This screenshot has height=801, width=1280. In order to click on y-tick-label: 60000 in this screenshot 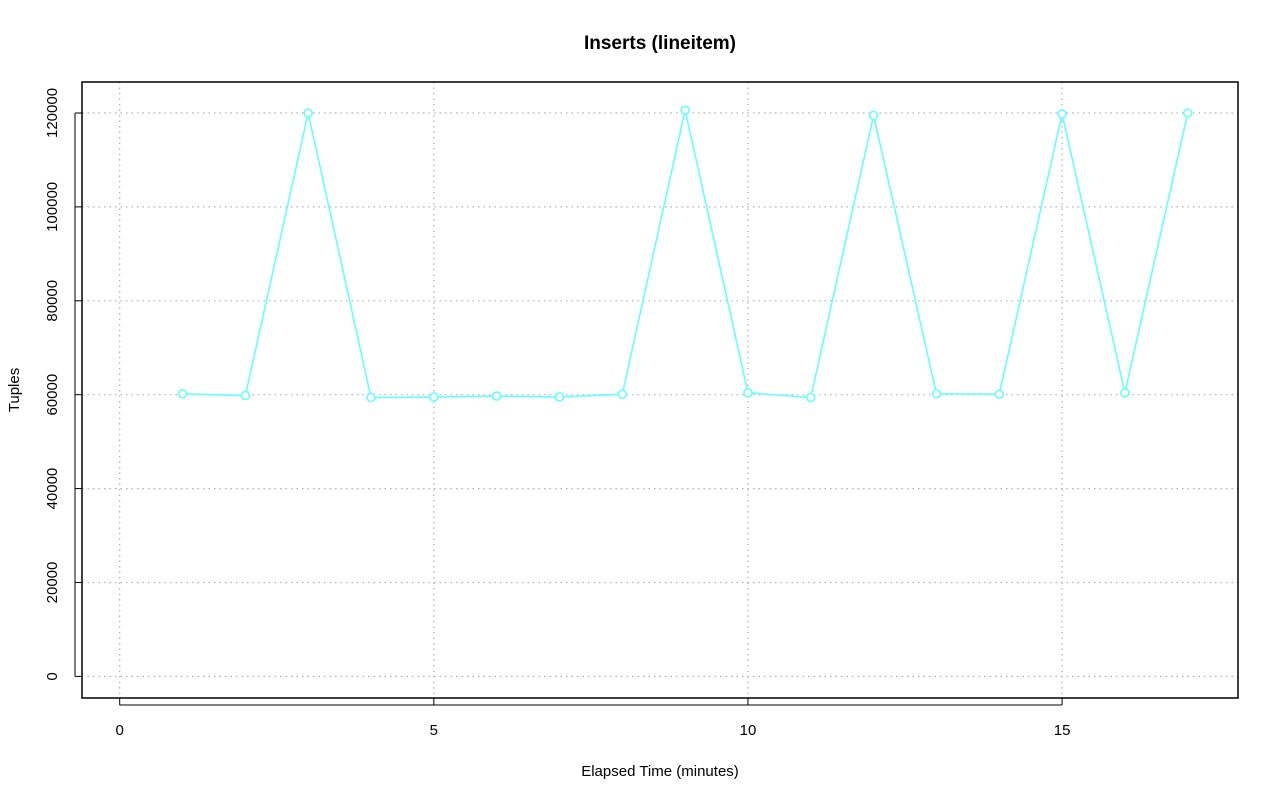, I will do `click(52, 395)`.